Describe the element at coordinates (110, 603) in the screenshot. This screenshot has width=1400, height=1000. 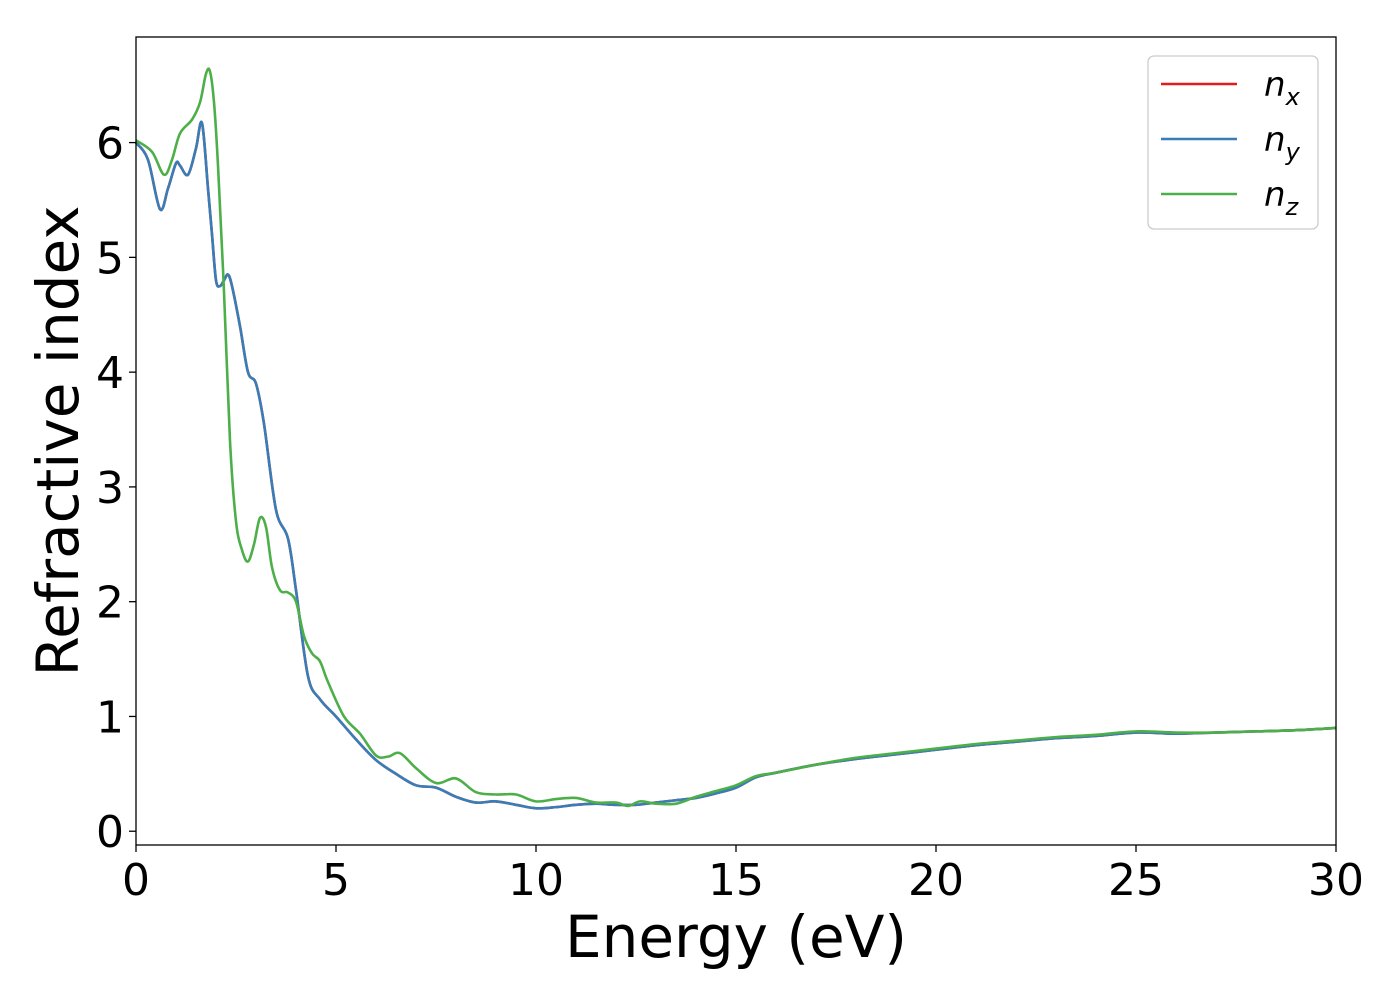
I see `y-tick-label: 2` at that location.